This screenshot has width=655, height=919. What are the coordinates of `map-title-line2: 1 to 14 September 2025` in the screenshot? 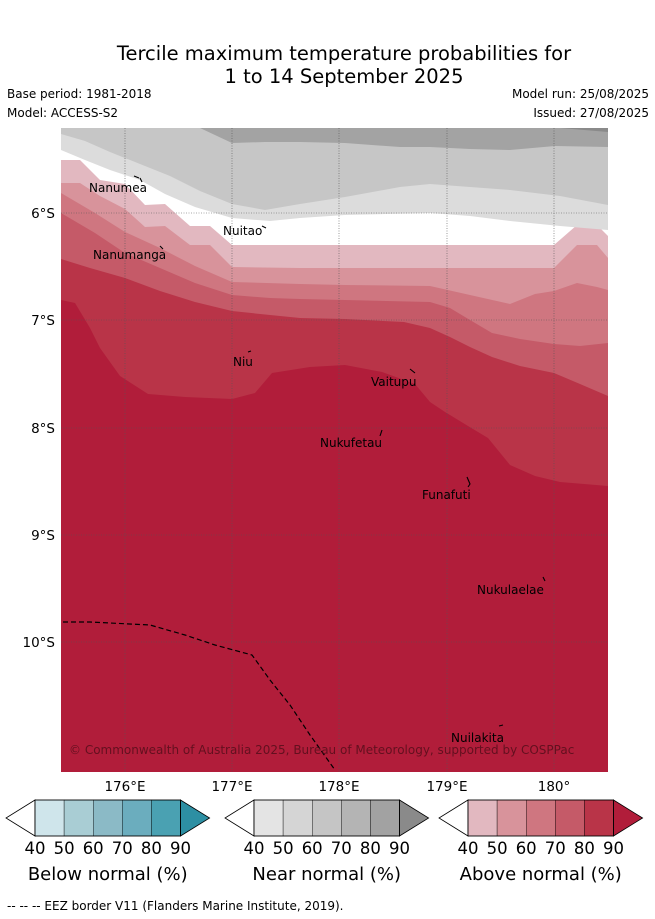 It's located at (344, 76).